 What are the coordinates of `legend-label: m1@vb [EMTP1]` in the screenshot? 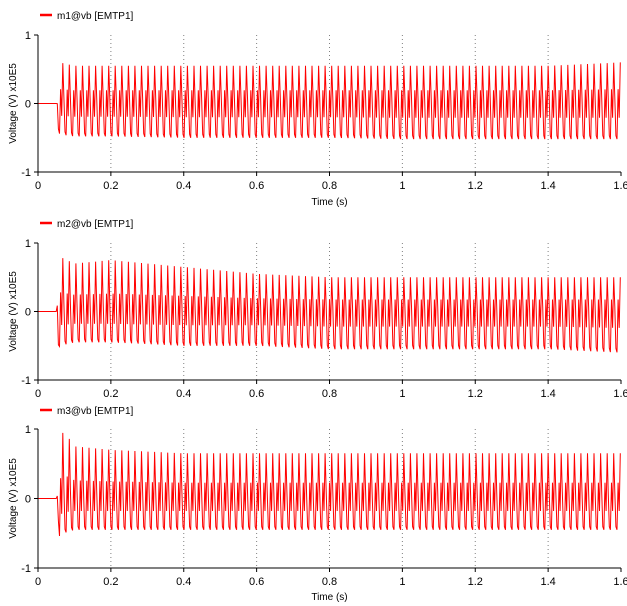 It's located at (95, 16).